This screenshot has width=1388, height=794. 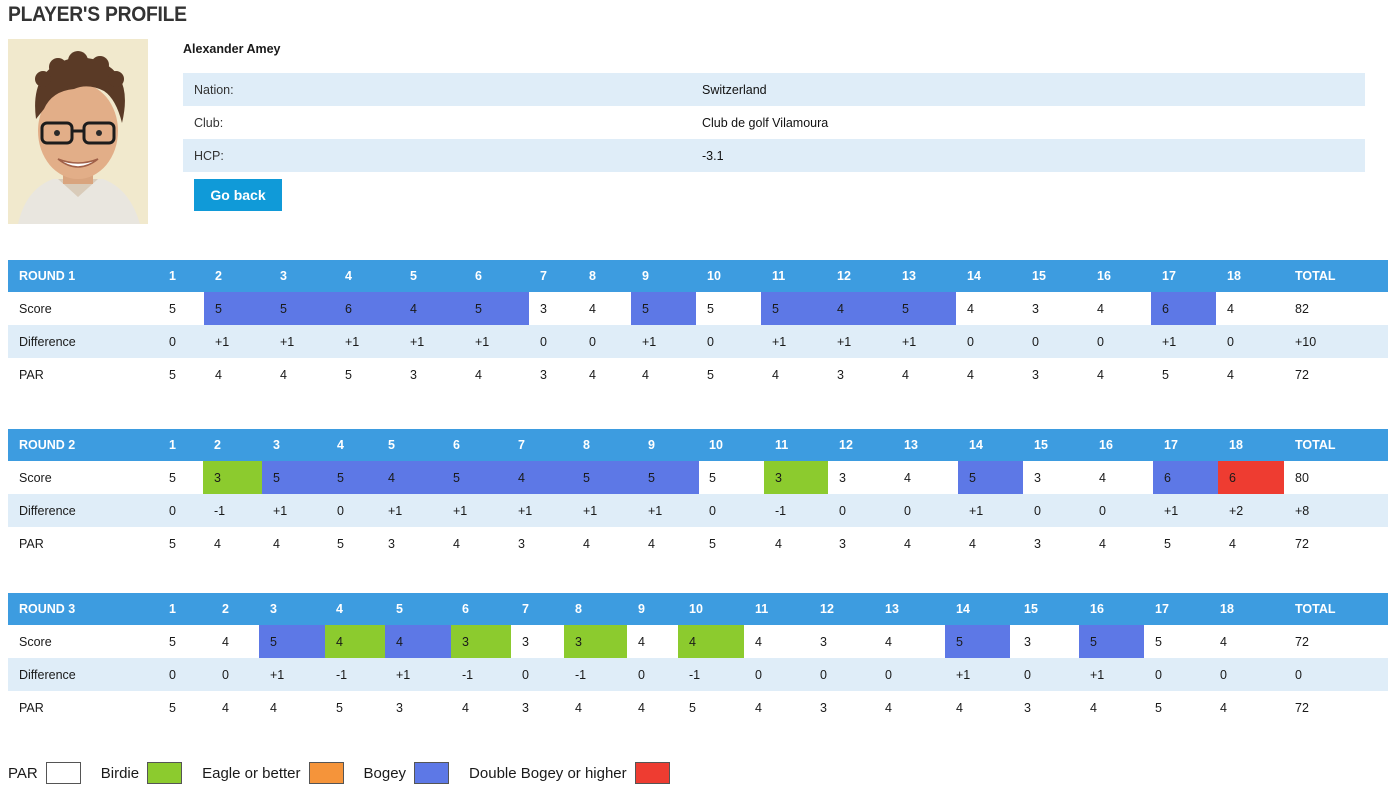 What do you see at coordinates (525, 609) in the screenshot?
I see `hole-number: 7` at bounding box center [525, 609].